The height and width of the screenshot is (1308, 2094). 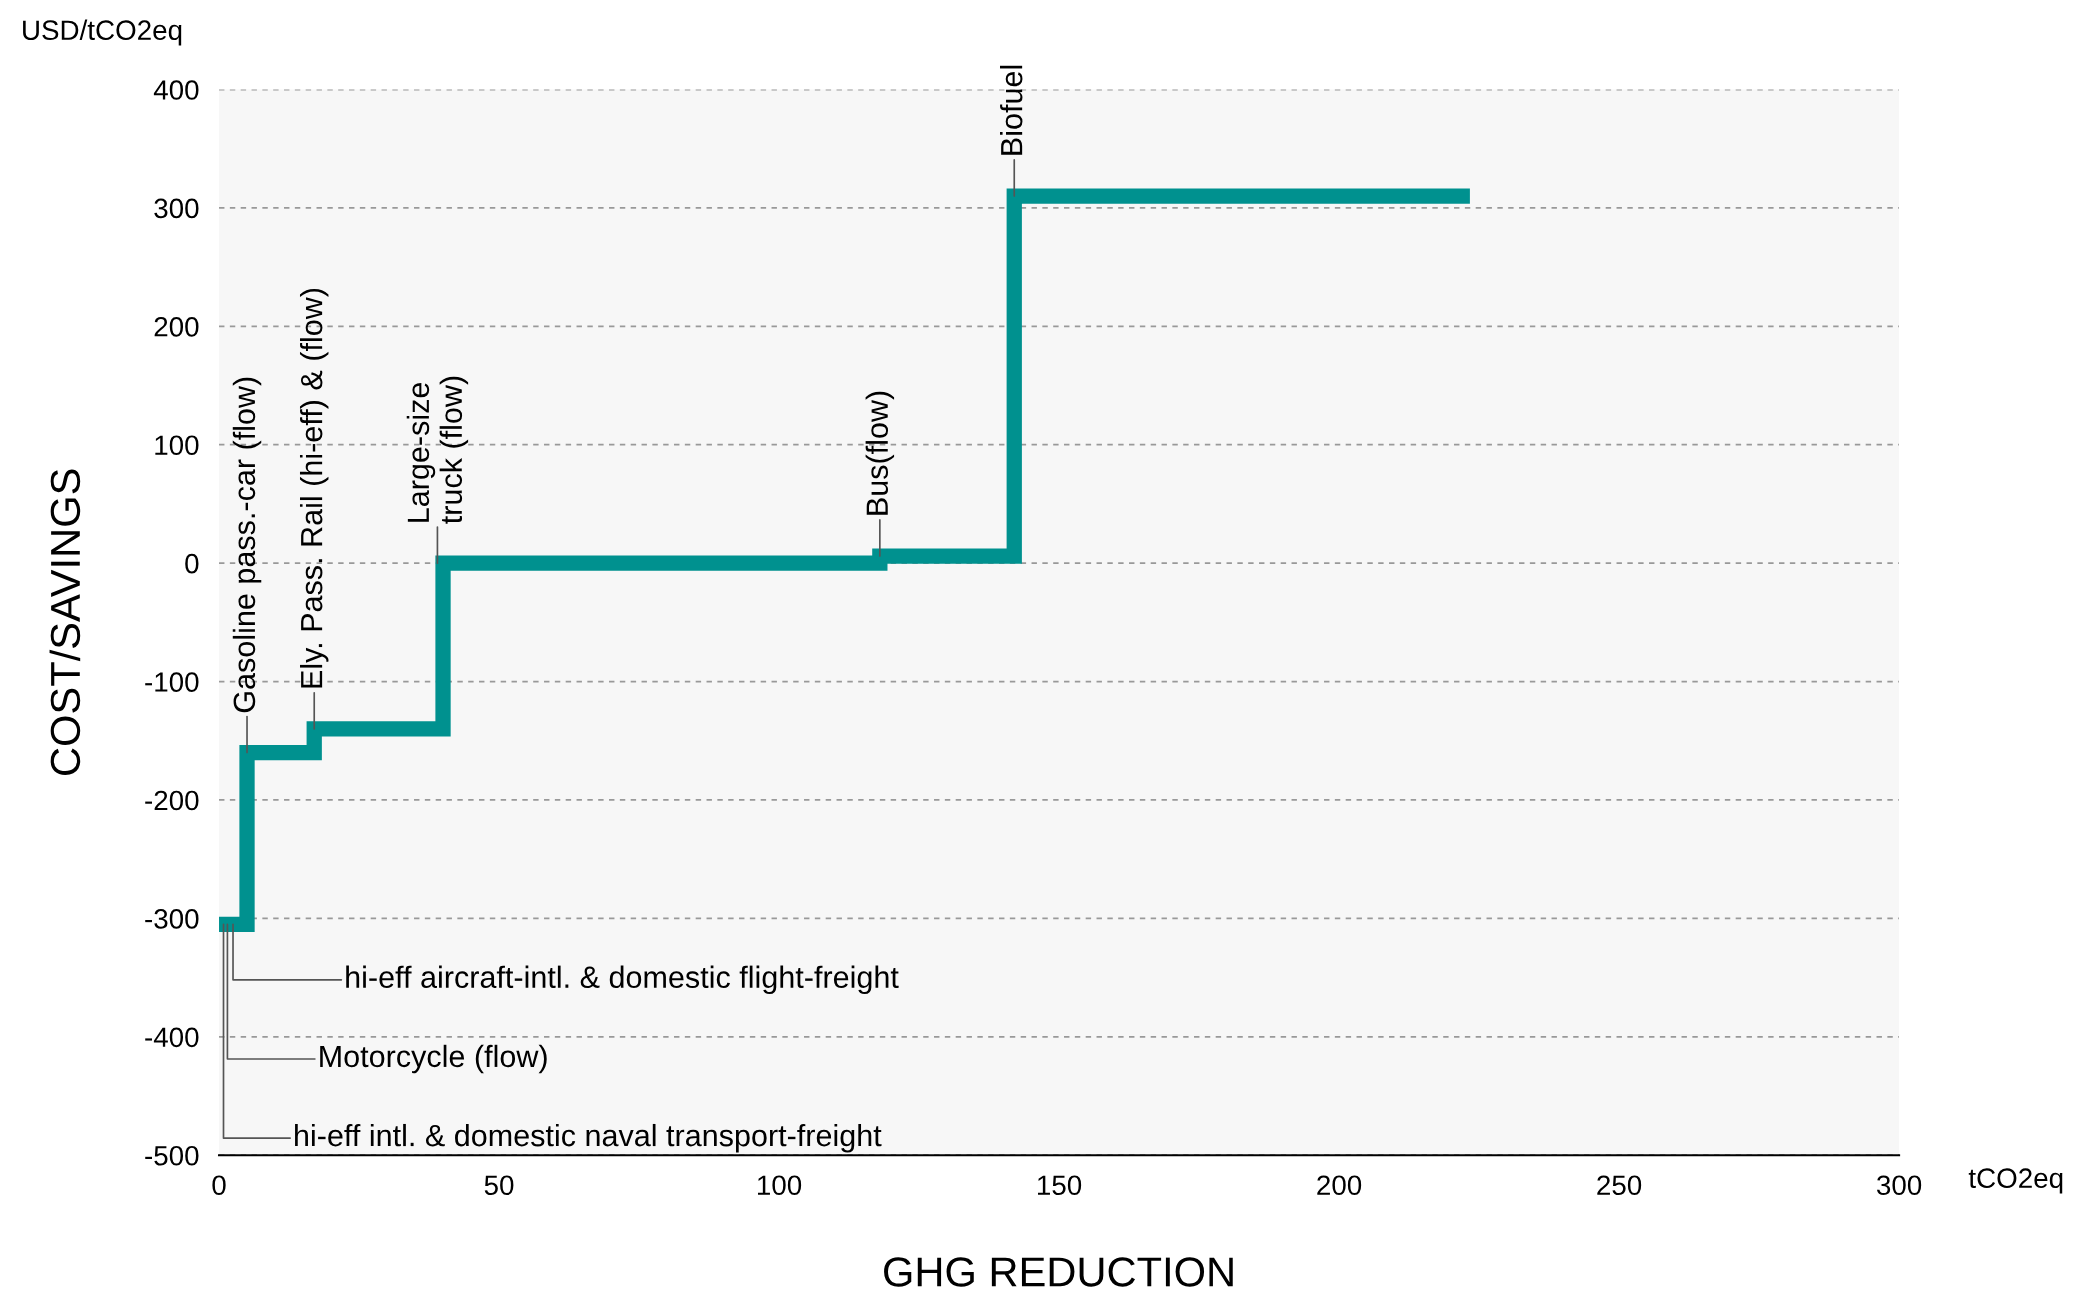 I want to click on x-tick-label: 100, so click(x=779, y=1185).